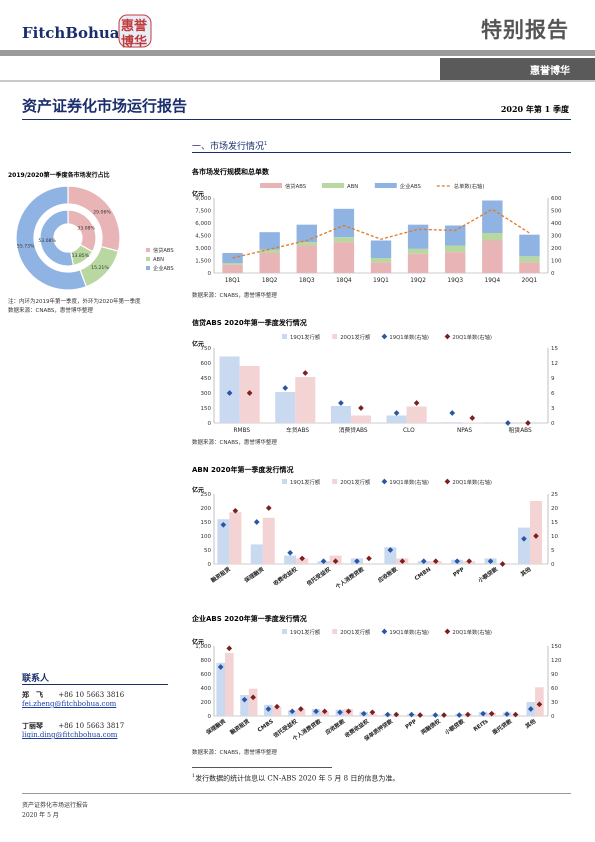 The image size is (595, 842). Describe the element at coordinates (206, 509) in the screenshot. I see `y-tick-label: 200` at that location.